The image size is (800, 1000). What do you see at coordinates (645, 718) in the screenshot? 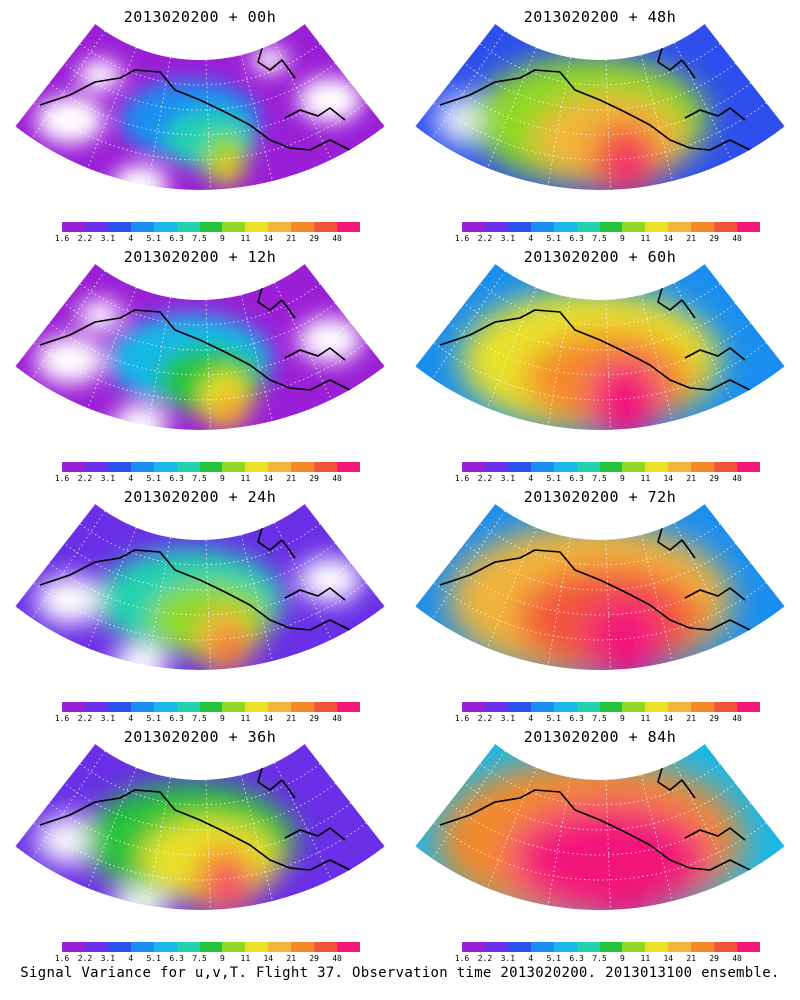
I see `colorbar-label: 11` at bounding box center [645, 718].